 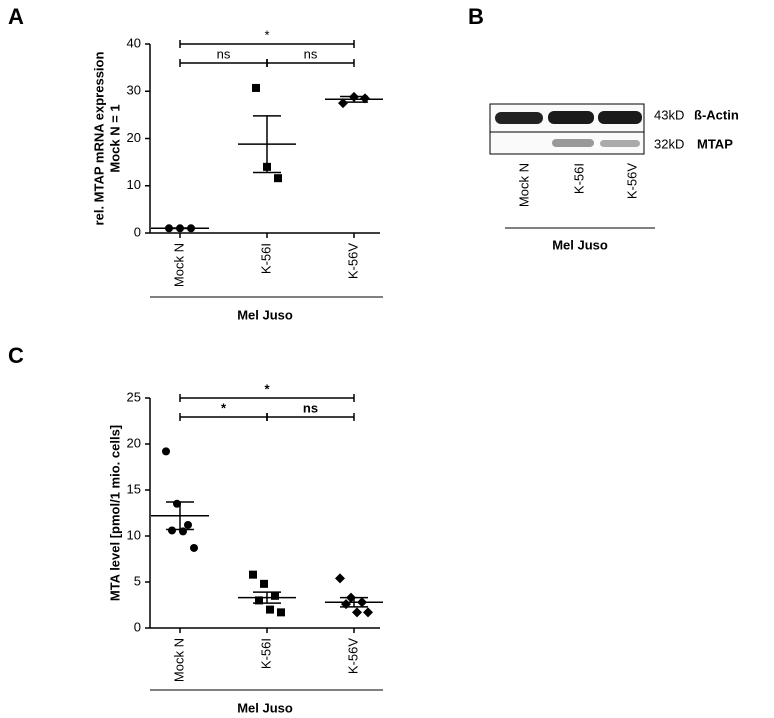 What do you see at coordinates (523, 185) in the screenshot?
I see `lane-label: Mock N` at bounding box center [523, 185].